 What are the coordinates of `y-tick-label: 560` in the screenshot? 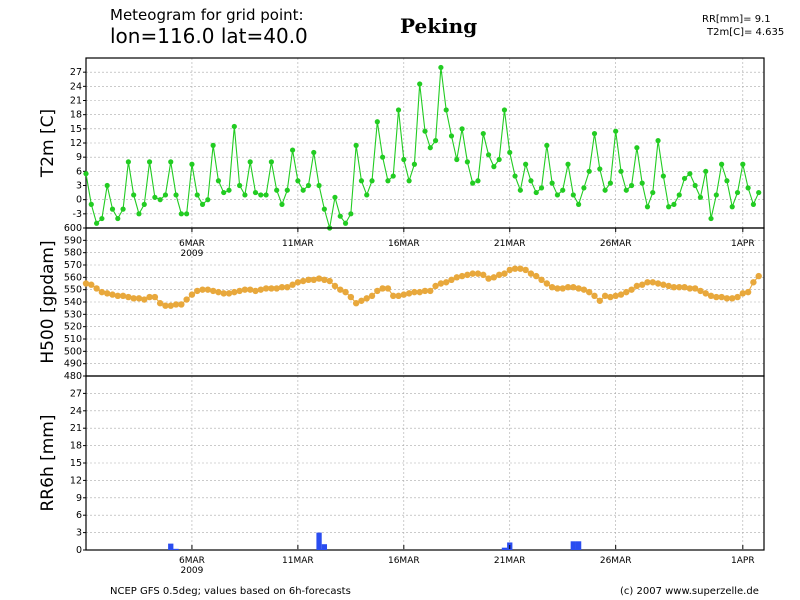 It's located at (73, 277).